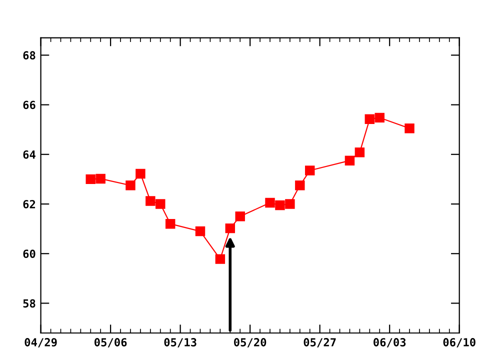  I want to click on y-tick-label: 66, so click(29, 105).